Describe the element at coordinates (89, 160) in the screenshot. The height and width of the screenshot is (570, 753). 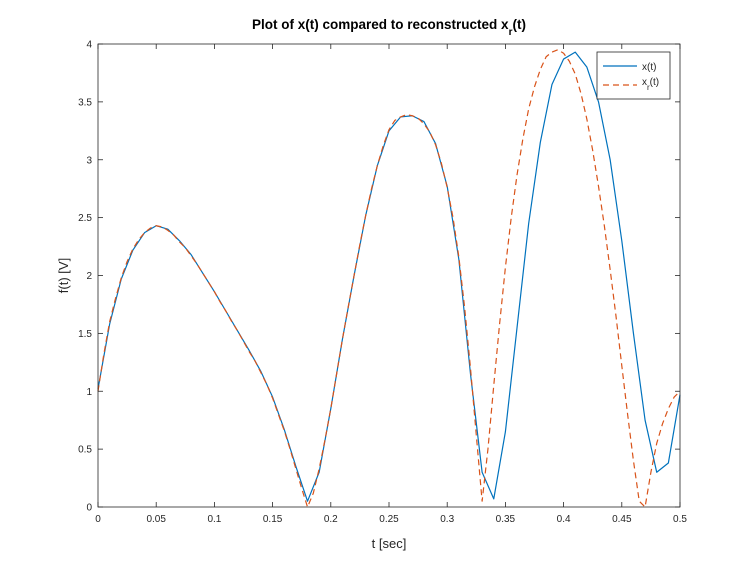
I see `y-tick-label: 3` at that location.